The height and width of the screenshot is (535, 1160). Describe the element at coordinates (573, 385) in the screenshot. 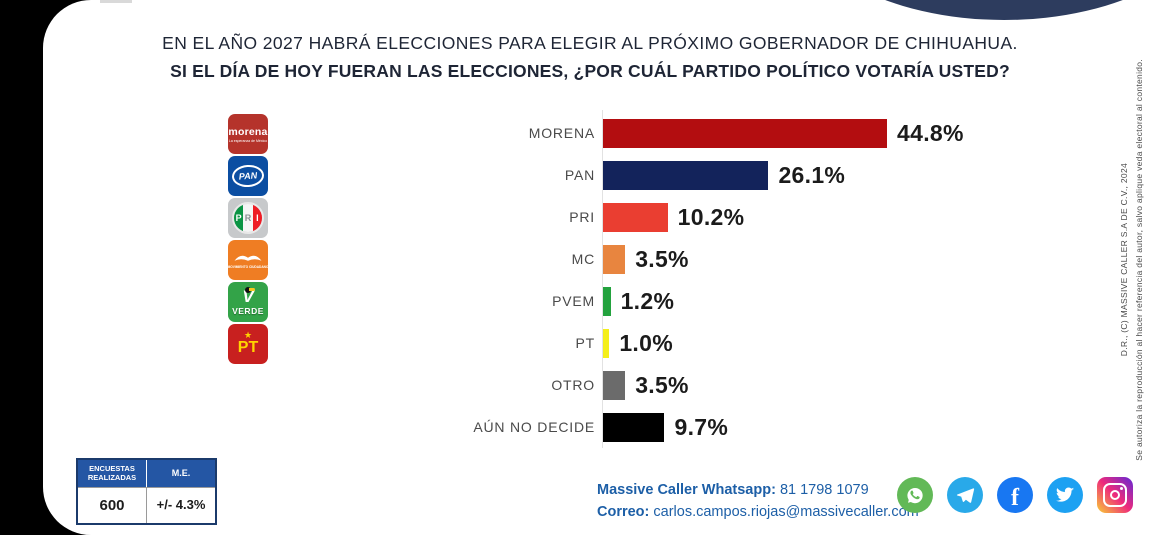

I see `bar-label: OTRO` at that location.